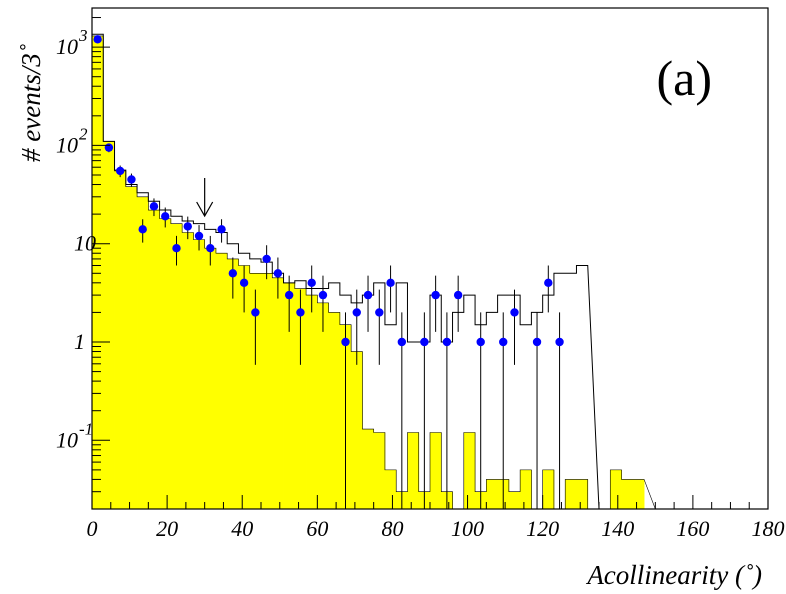 This screenshot has width=786, height=594. Describe the element at coordinates (617, 528) in the screenshot. I see `x-tick-label: 140` at that location.